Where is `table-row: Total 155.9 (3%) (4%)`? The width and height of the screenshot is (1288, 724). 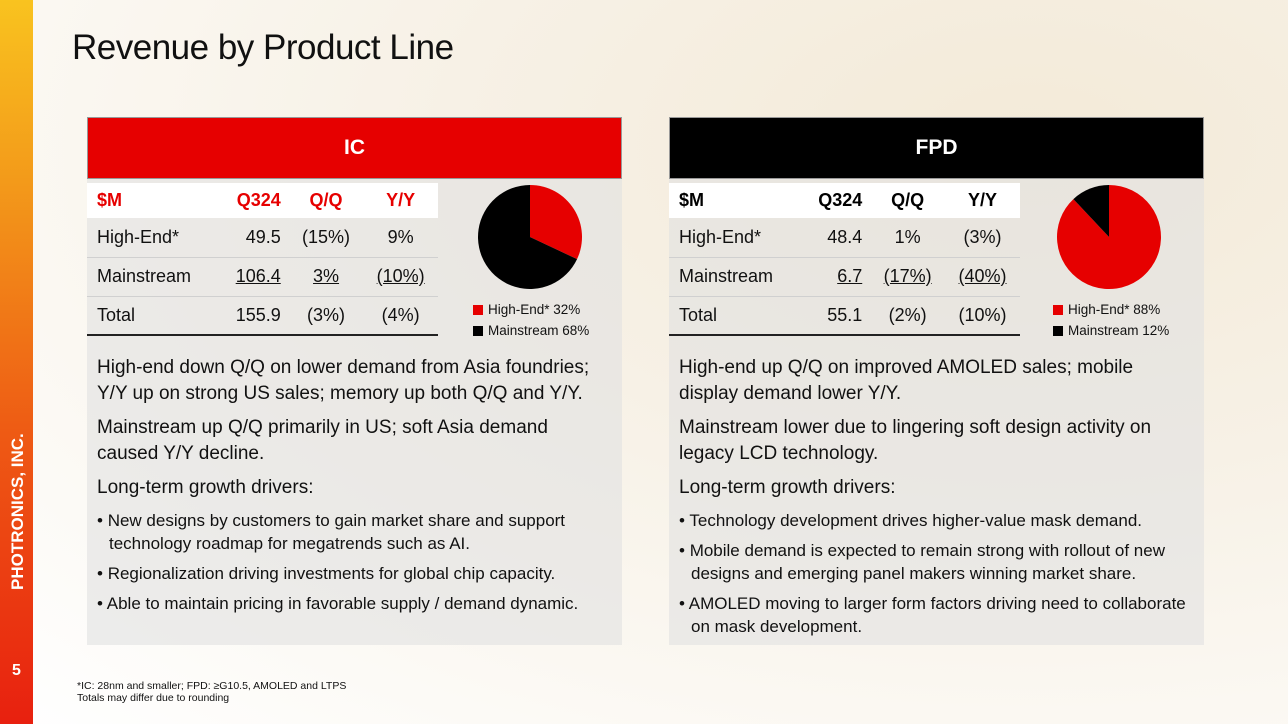 table-row: Total 155.9 (3%) (4%) is located at coordinates (262, 316).